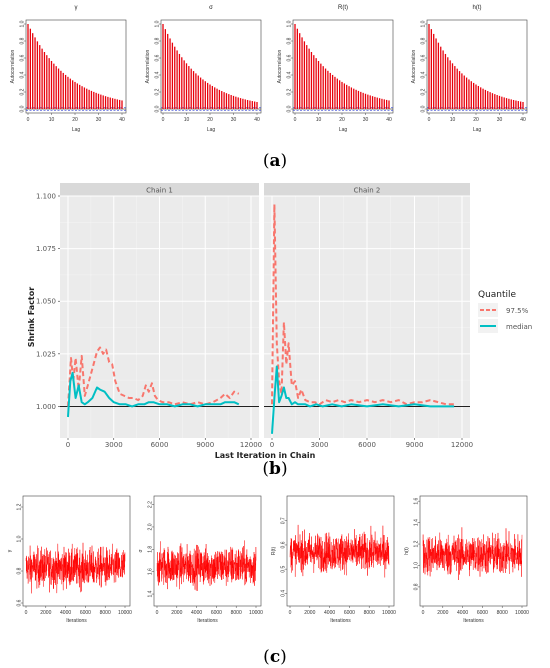 This screenshot has height=668, width=550. Describe the element at coordinates (151, 504) in the screenshot. I see `trace-ytick-label: 2.2` at that location.